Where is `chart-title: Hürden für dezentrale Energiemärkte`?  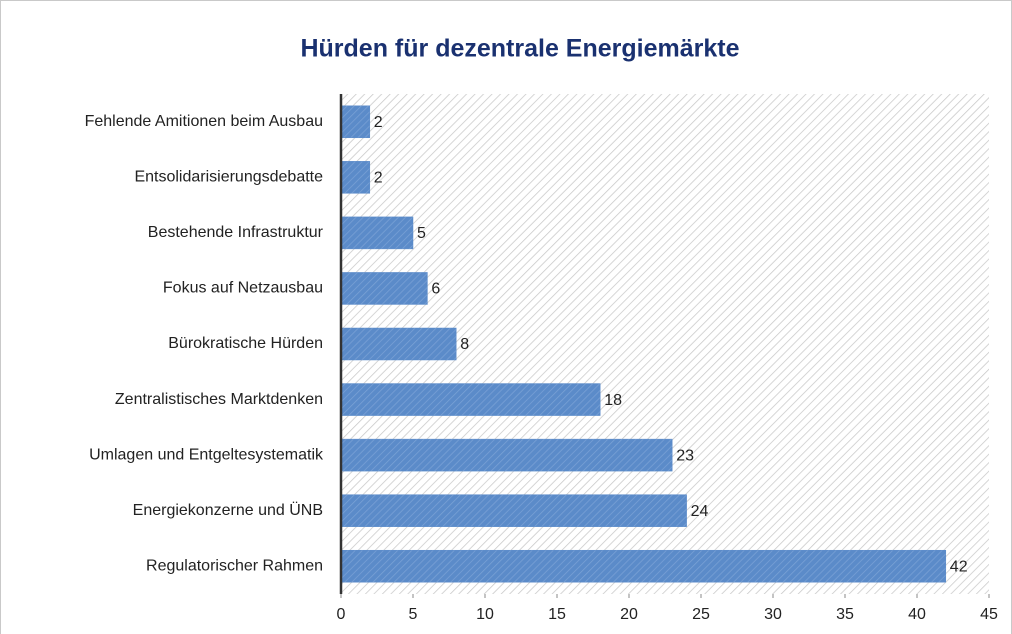
chart-title: Hürden für dezentrale Energiemärkte is located at coordinates (519, 49).